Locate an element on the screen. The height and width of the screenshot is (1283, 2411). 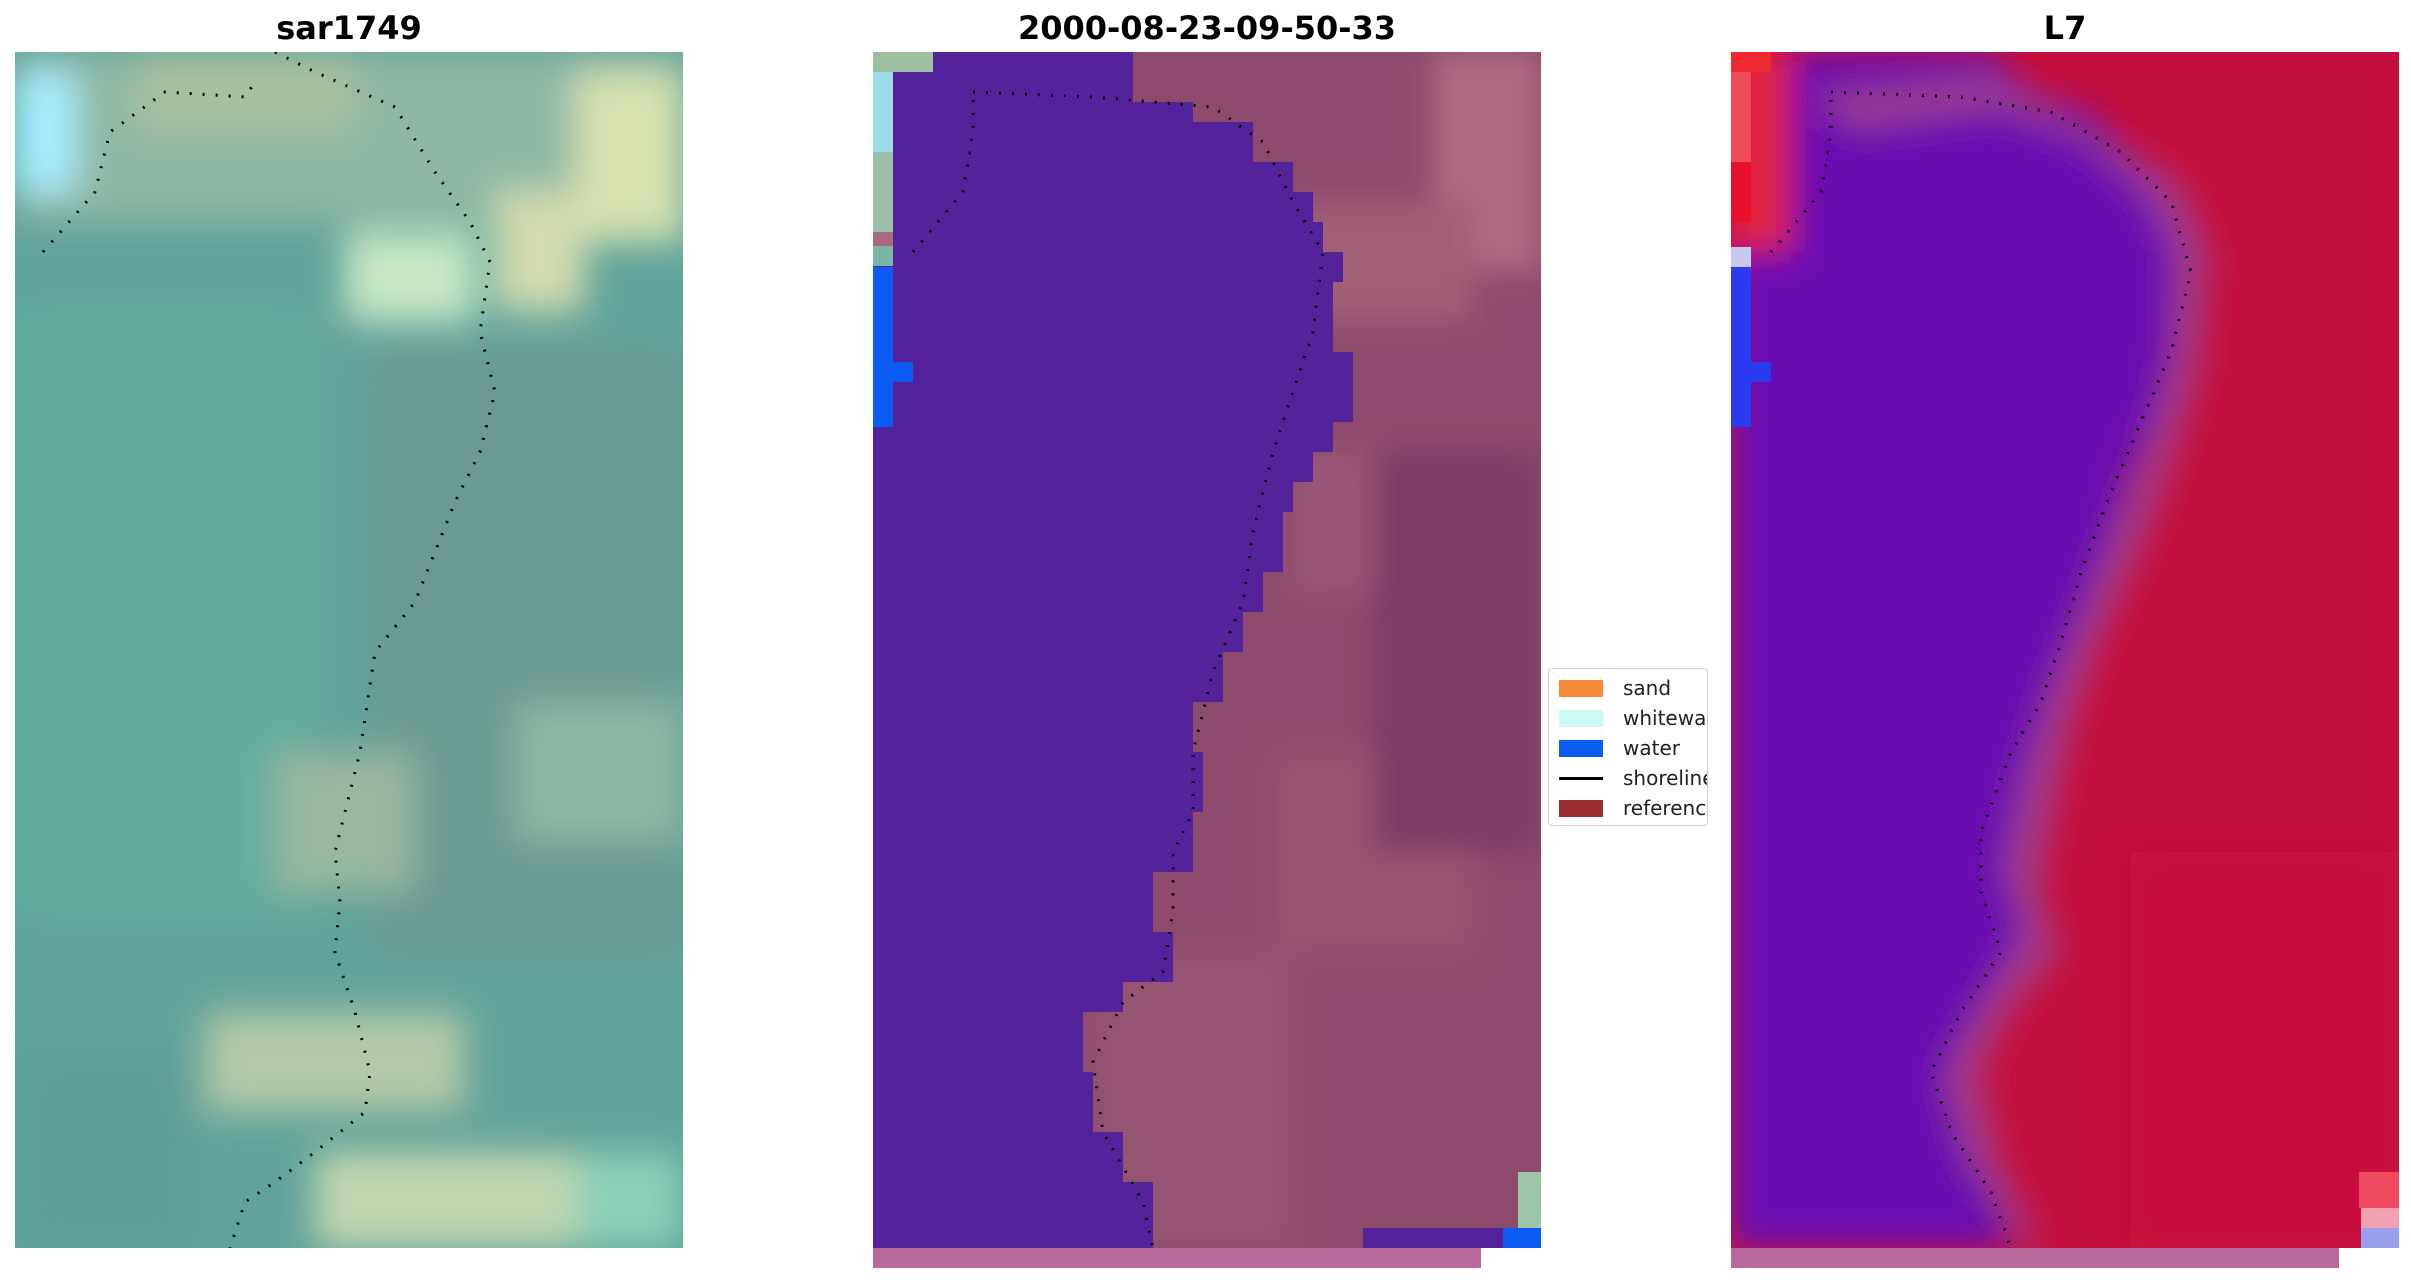
legend-item-whitewater: whitewater is located at coordinates (1633, 718).